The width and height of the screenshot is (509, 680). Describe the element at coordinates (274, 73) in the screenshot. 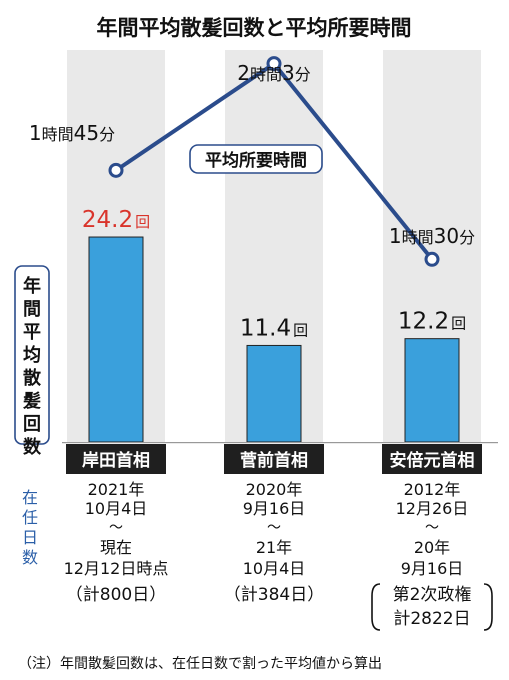

I see `time-label: 2時間3分` at that location.